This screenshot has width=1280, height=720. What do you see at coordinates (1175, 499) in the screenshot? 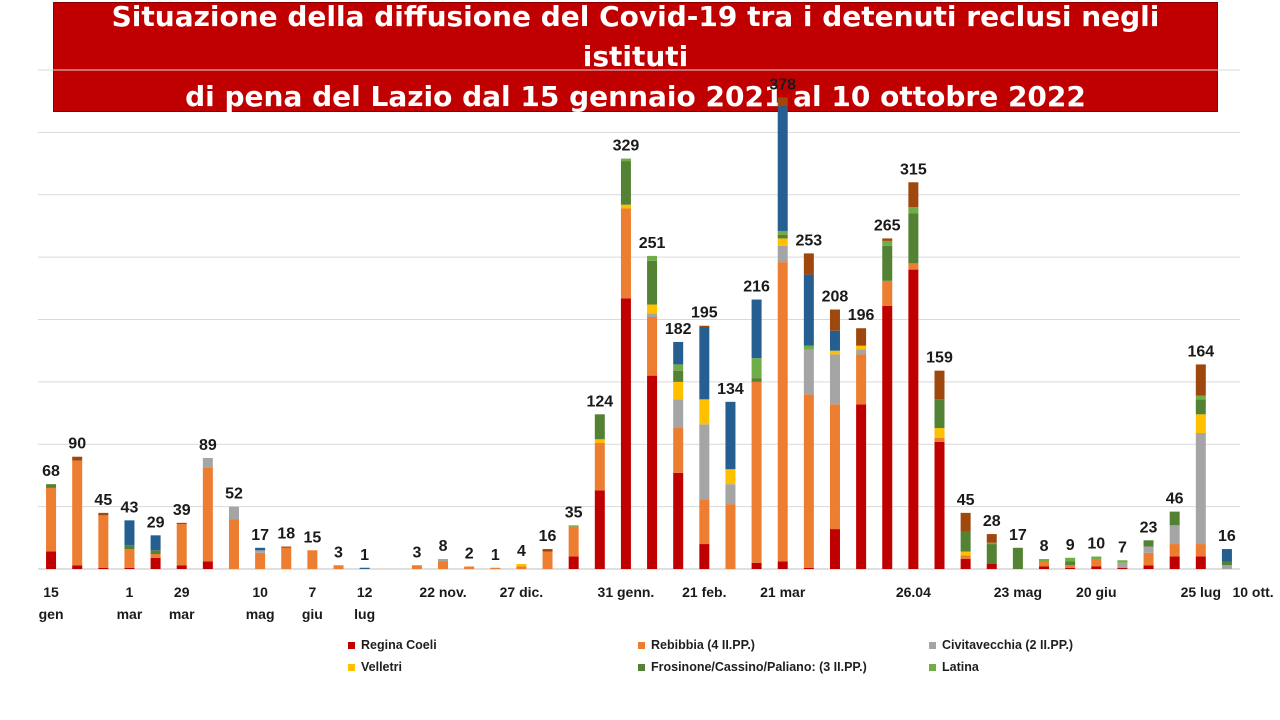
I see `total-label: 46` at bounding box center [1175, 499].